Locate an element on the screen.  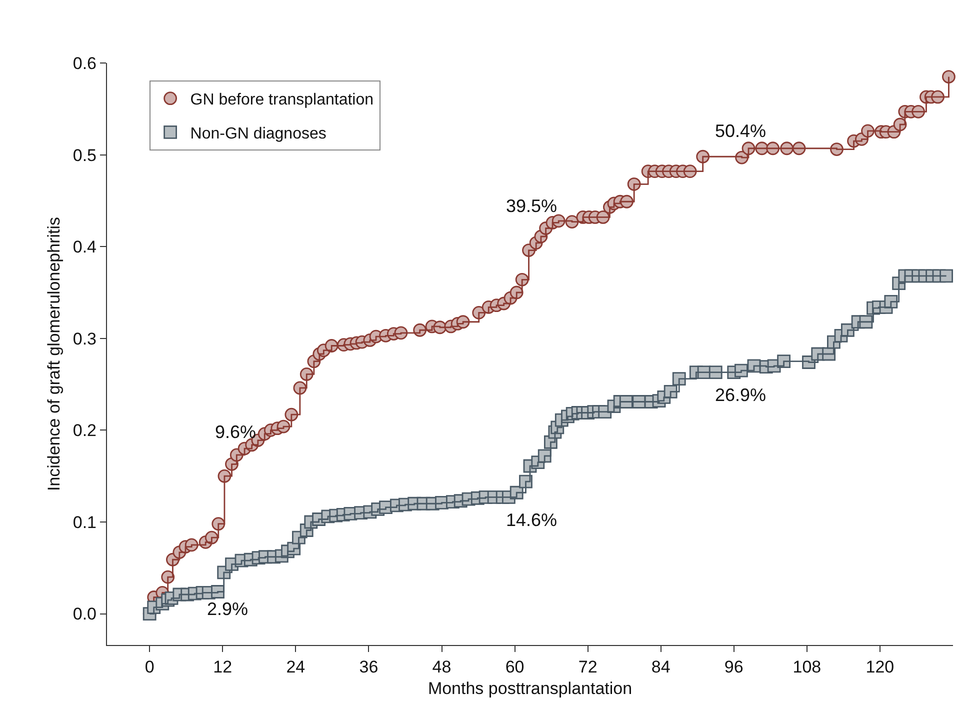
x-tick-label: 72 is located at coordinates (588, 667).